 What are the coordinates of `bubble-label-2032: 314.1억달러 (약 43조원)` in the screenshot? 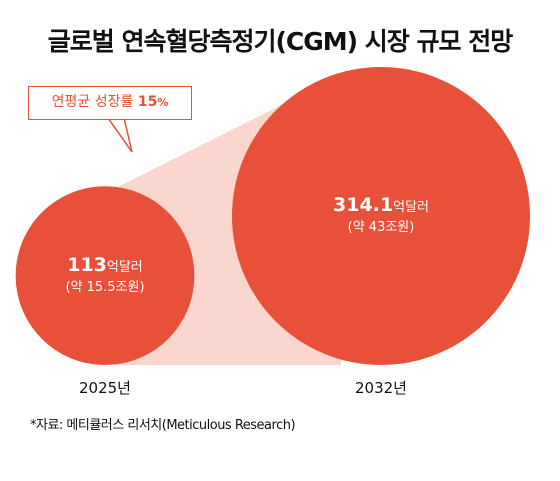 It's located at (381, 214).